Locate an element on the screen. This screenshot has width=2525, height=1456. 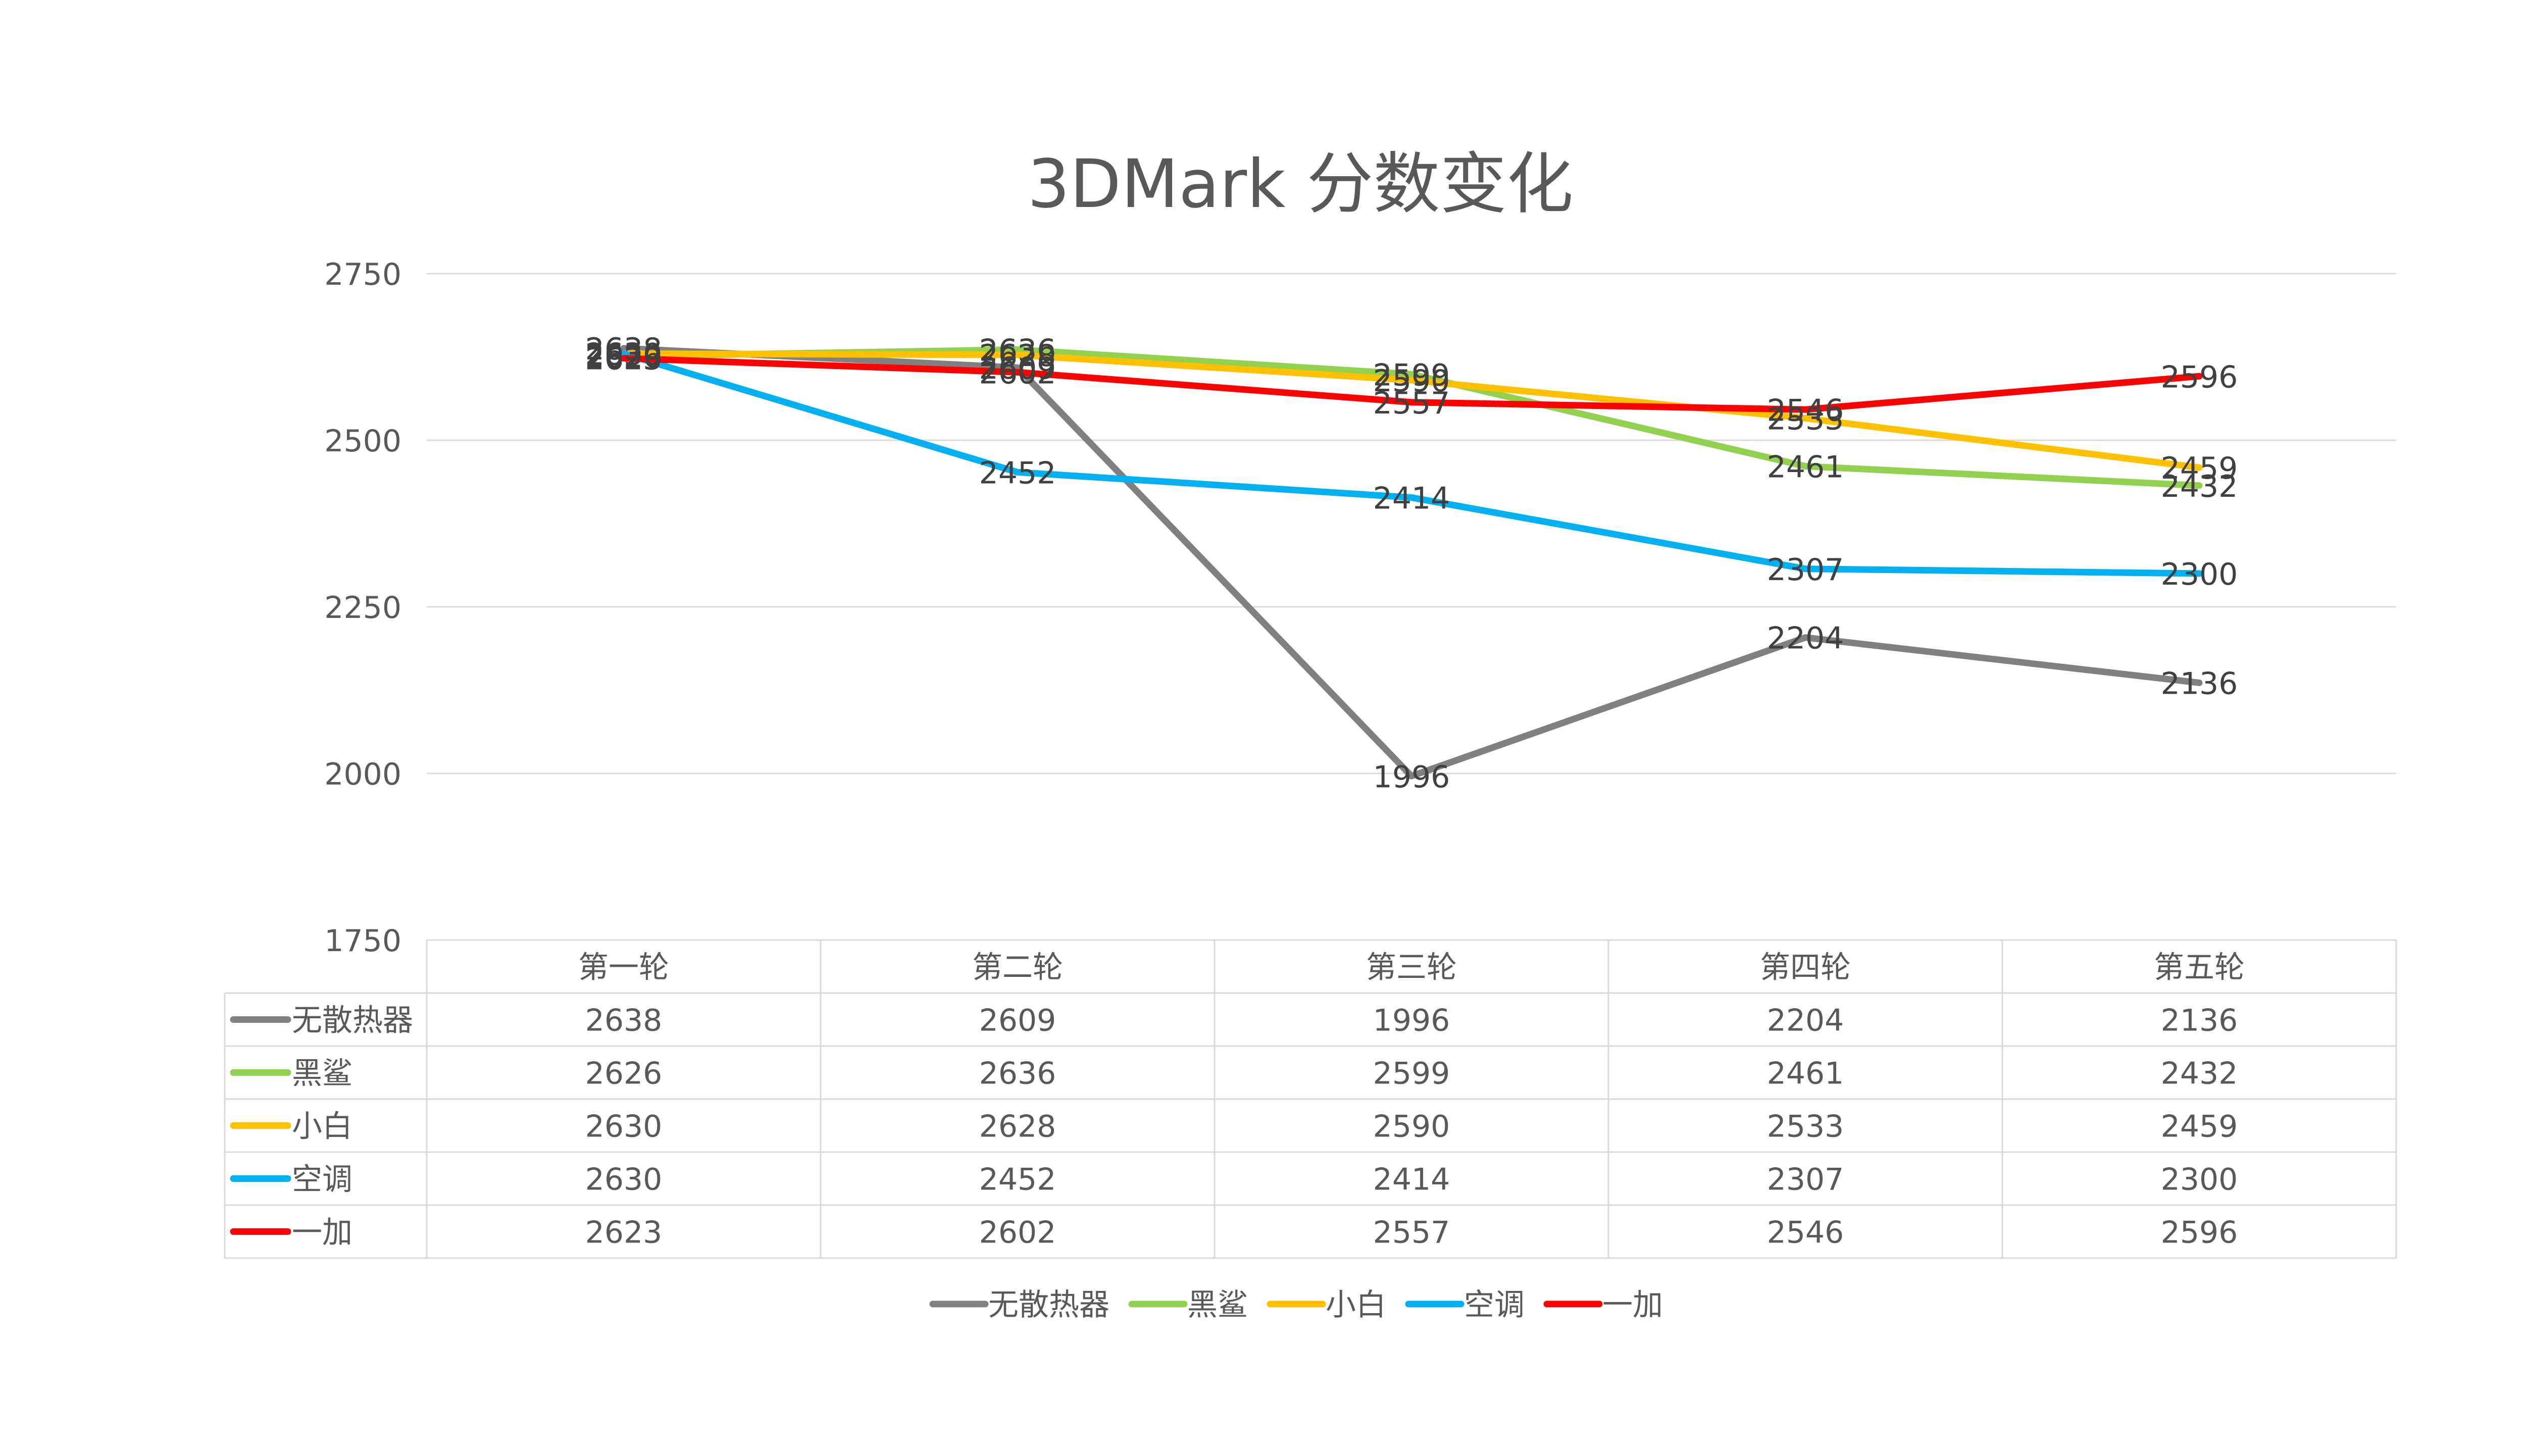
table-series-name: 空调 is located at coordinates (322, 1180).